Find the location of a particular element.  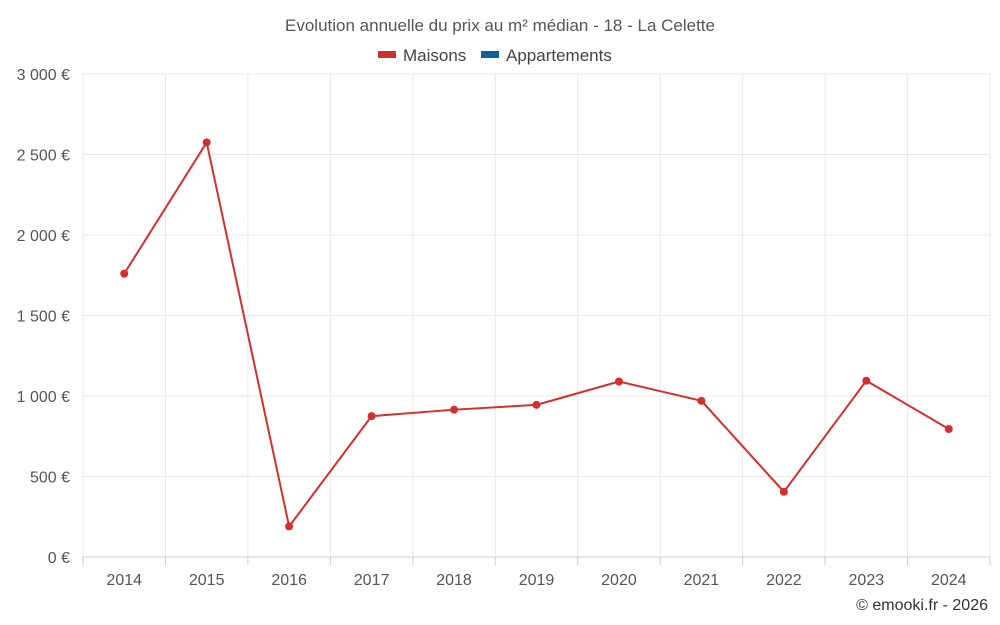

y-tick-label: 1 500 € is located at coordinates (43, 317).